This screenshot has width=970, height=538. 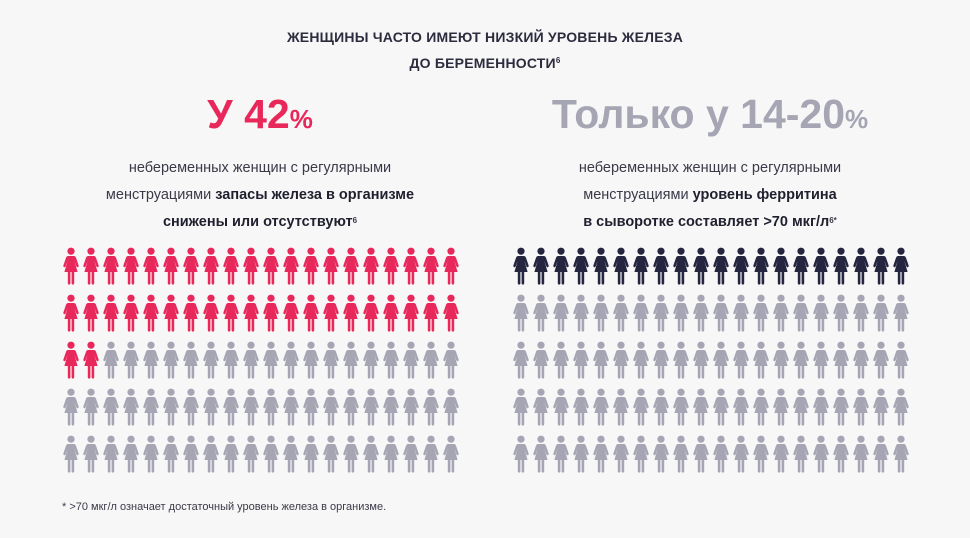 What do you see at coordinates (485, 63) in the screenshot?
I see `title-line-2: ДО БЕРЕМЕННОСТИ6` at bounding box center [485, 63].